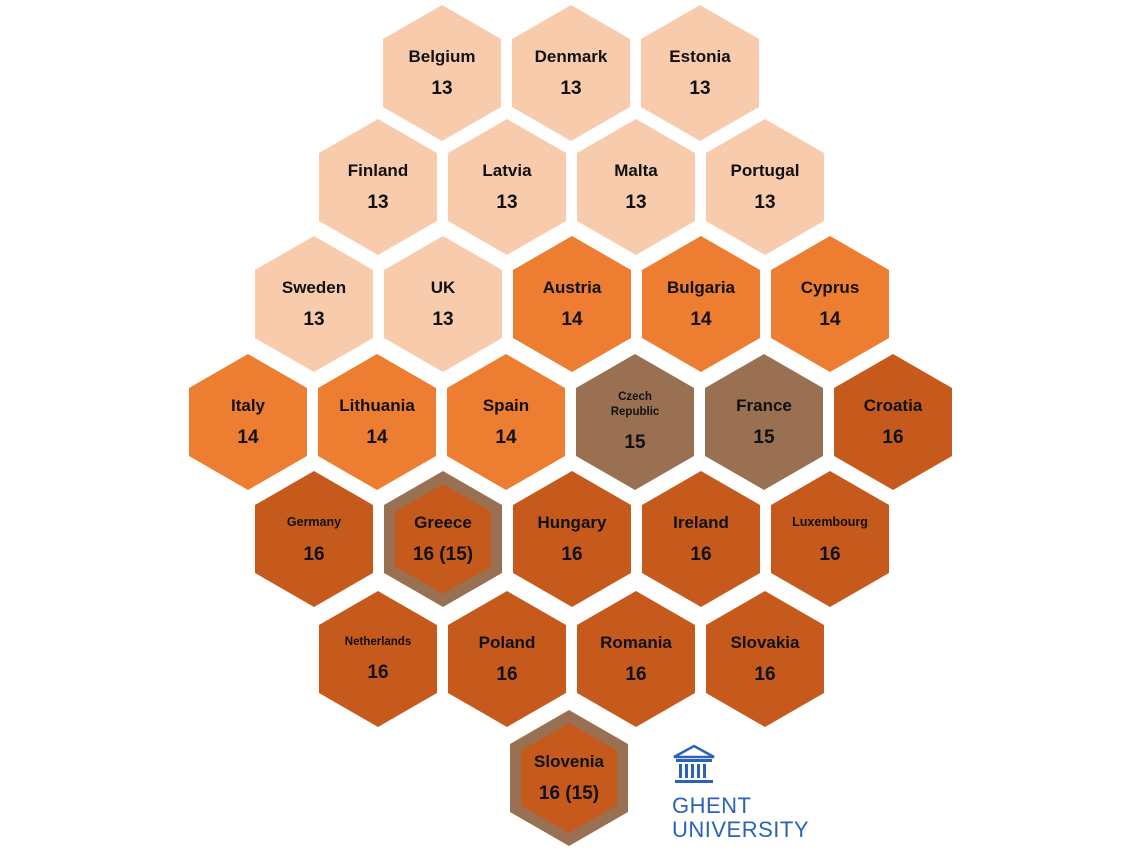 The height and width of the screenshot is (861, 1148). Describe the element at coordinates (507, 170) in the screenshot. I see `country-name: Latvia` at that location.